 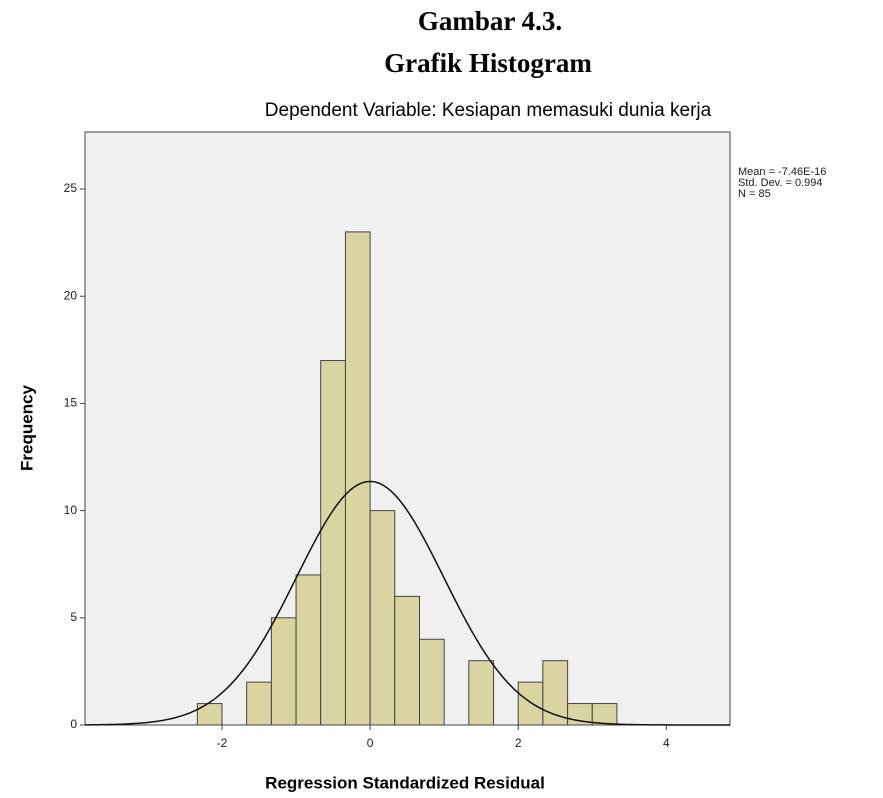 What do you see at coordinates (370, 743) in the screenshot?
I see `x-tick-label: 0` at bounding box center [370, 743].